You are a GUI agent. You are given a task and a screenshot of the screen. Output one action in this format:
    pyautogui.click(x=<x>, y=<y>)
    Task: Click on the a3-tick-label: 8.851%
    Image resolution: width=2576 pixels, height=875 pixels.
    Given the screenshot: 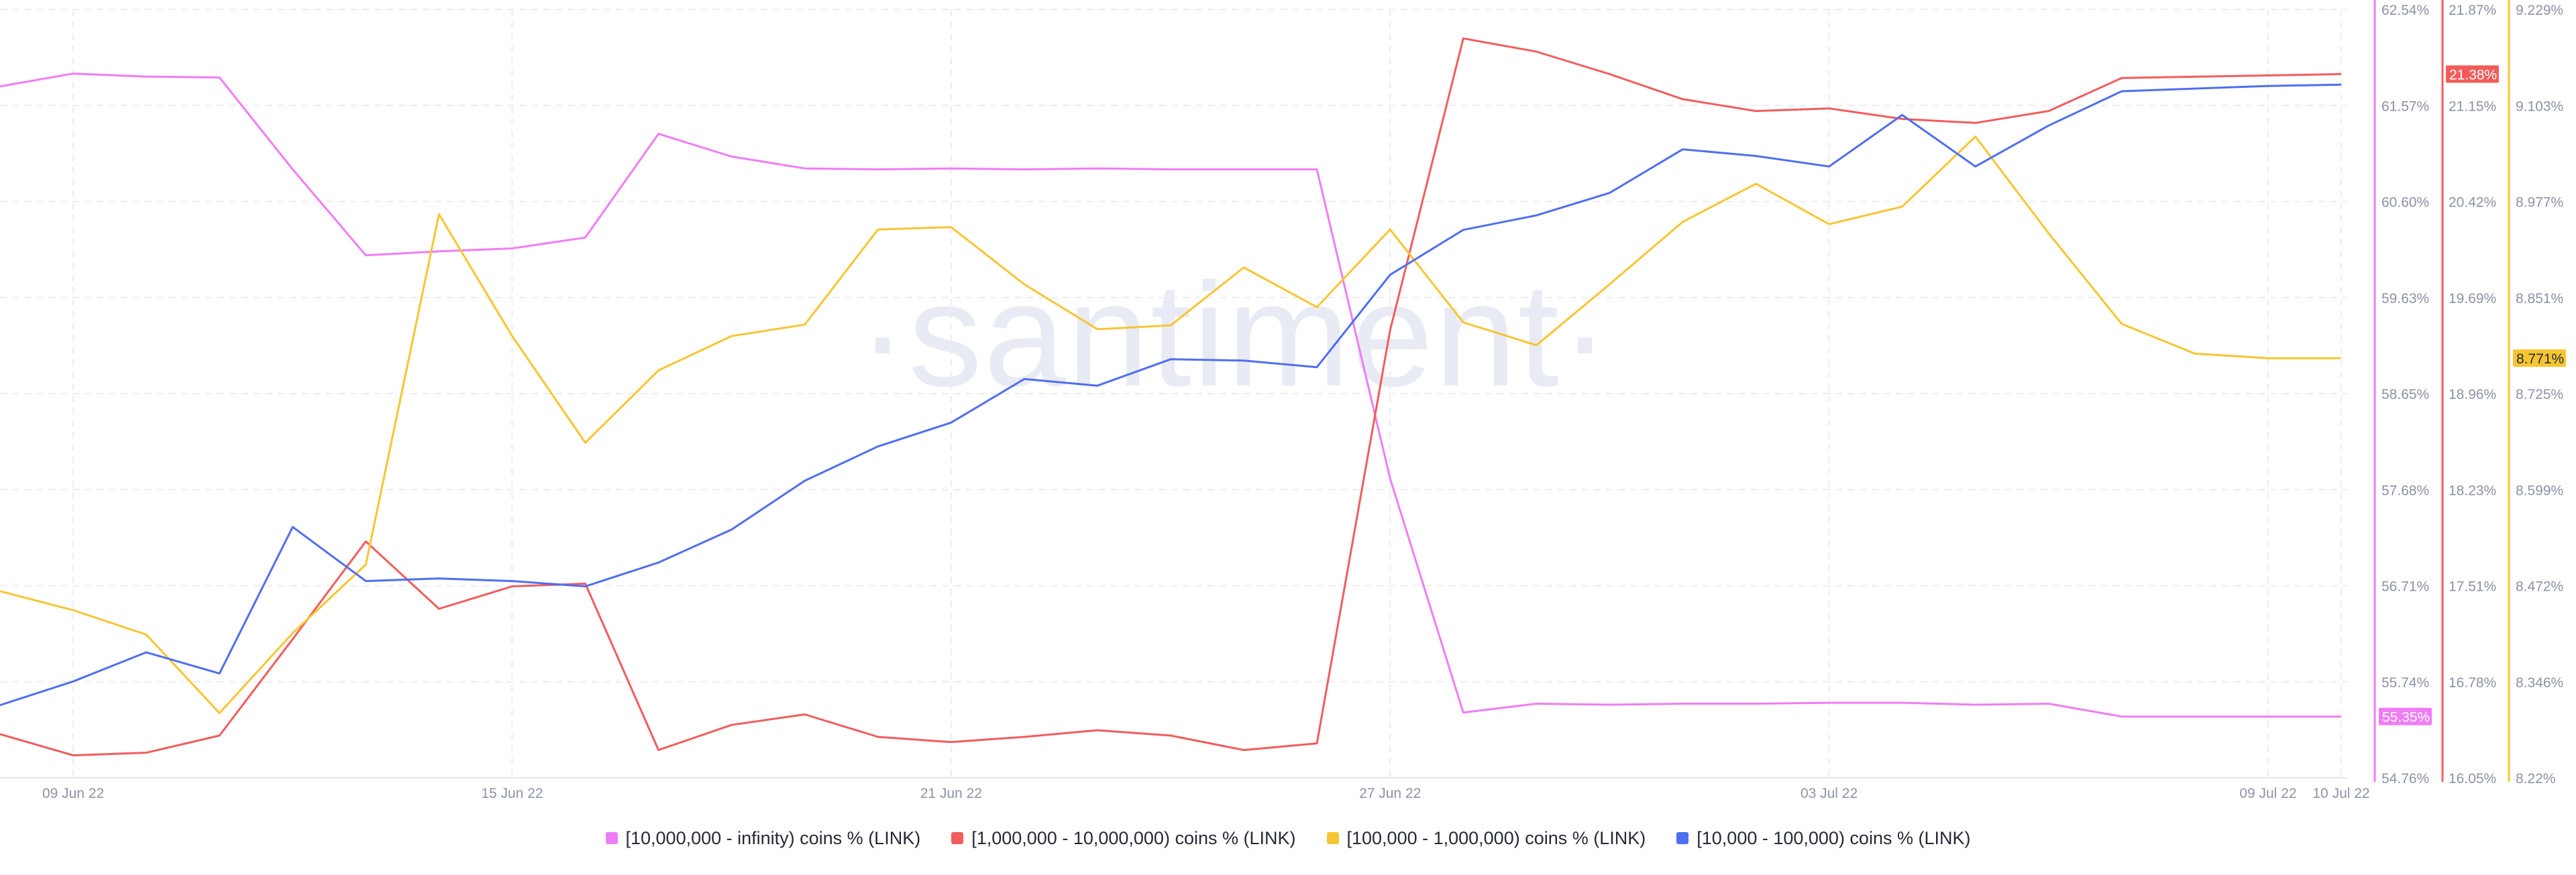 What is the action you would take?
    pyautogui.click(x=2539, y=298)
    